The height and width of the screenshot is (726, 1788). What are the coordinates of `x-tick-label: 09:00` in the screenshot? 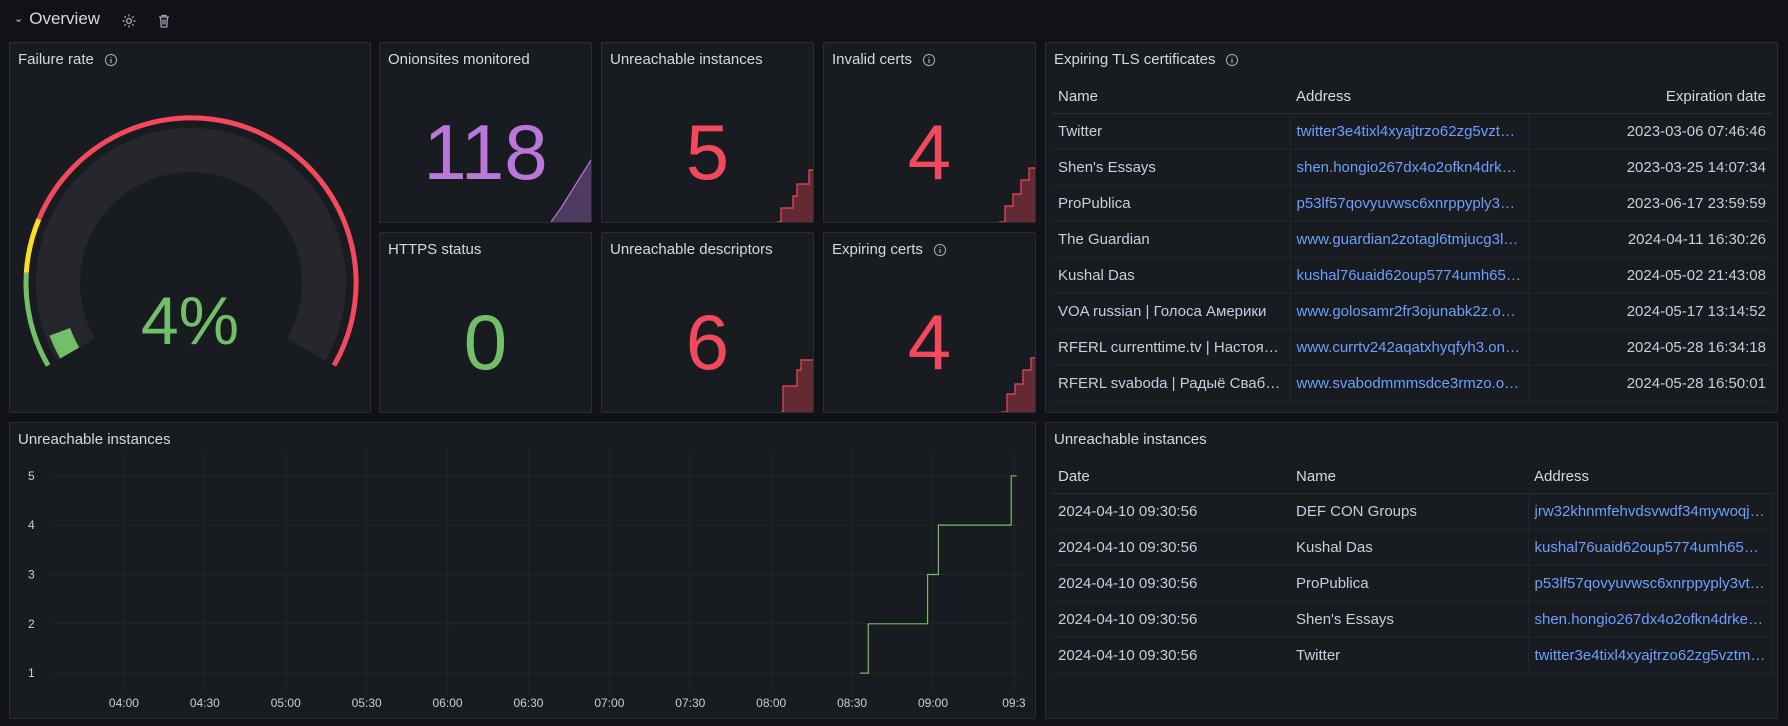 It's located at (933, 703).